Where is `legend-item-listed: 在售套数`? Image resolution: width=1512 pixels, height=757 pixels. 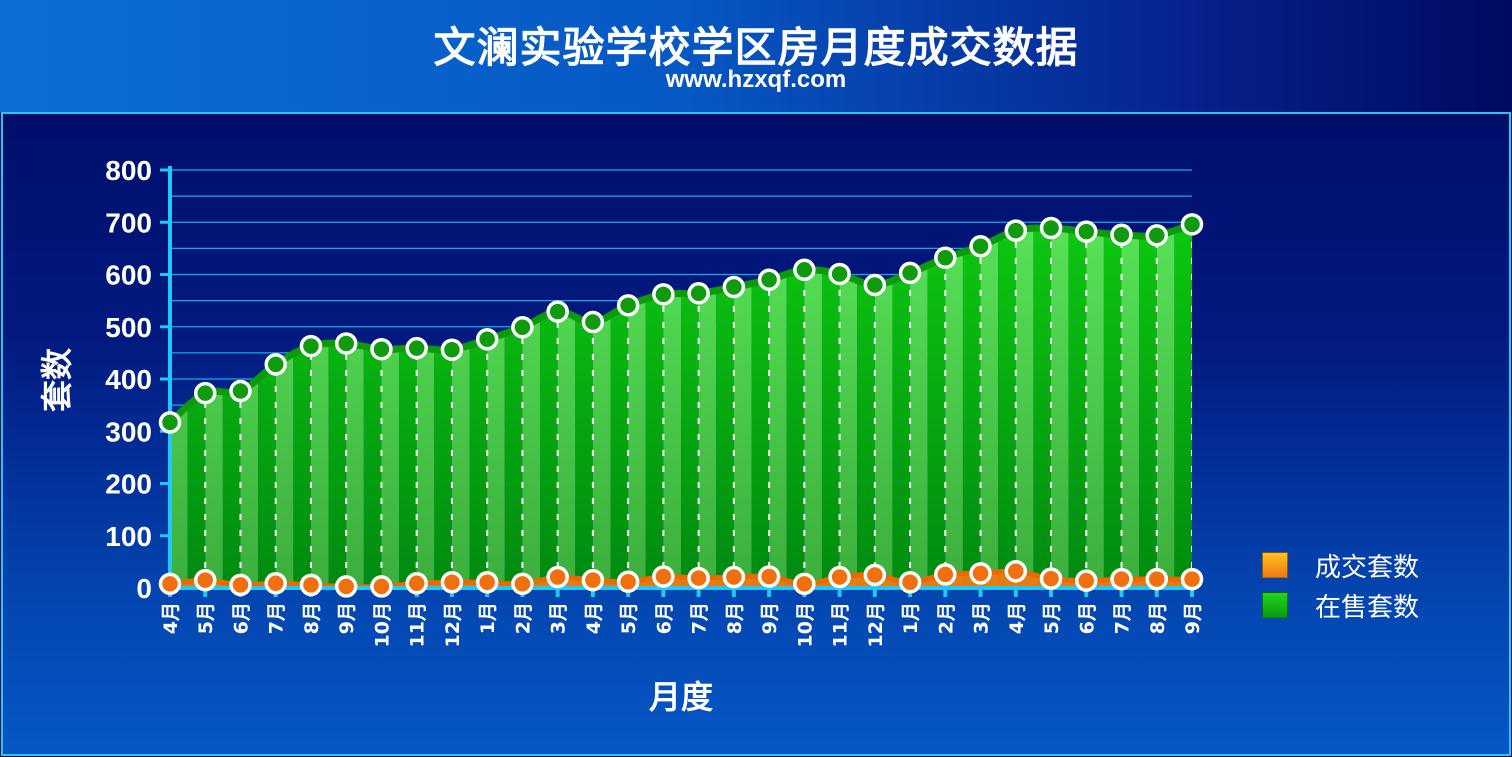
legend-item-listed: 在售套数 is located at coordinates (1340, 606).